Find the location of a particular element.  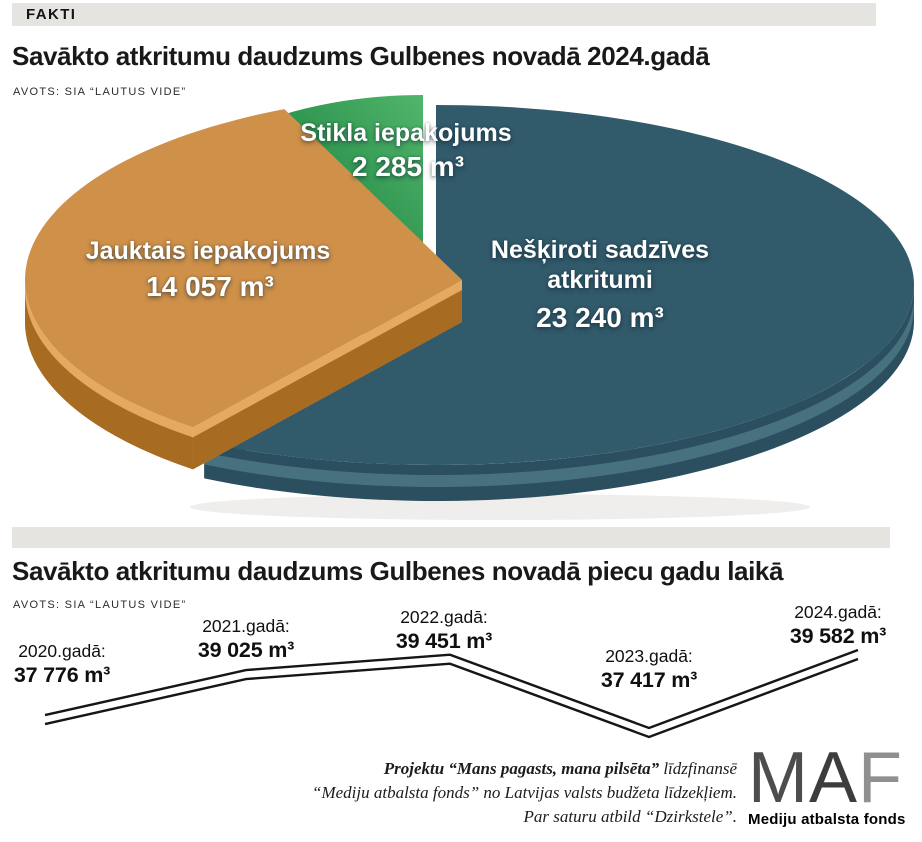

fakti-tag-bar: FAKTI is located at coordinates (444, 14).